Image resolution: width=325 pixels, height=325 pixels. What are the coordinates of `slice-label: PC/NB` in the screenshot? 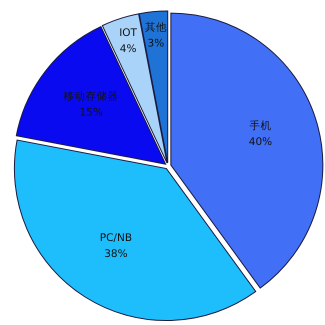 It's located at (116, 238).